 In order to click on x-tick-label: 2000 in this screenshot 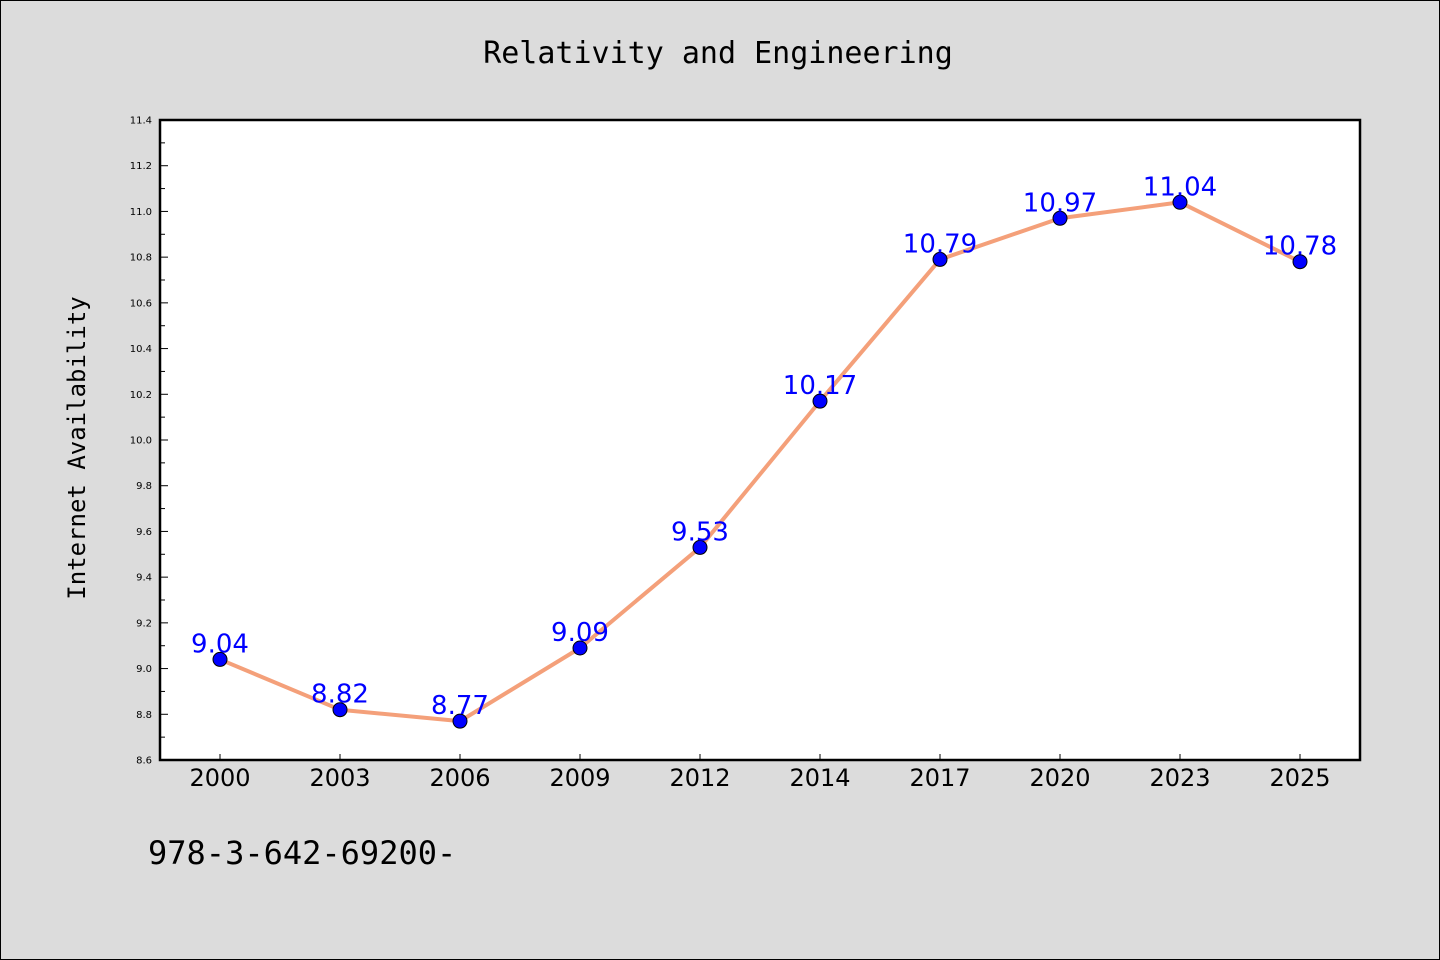, I will do `click(219, 778)`.